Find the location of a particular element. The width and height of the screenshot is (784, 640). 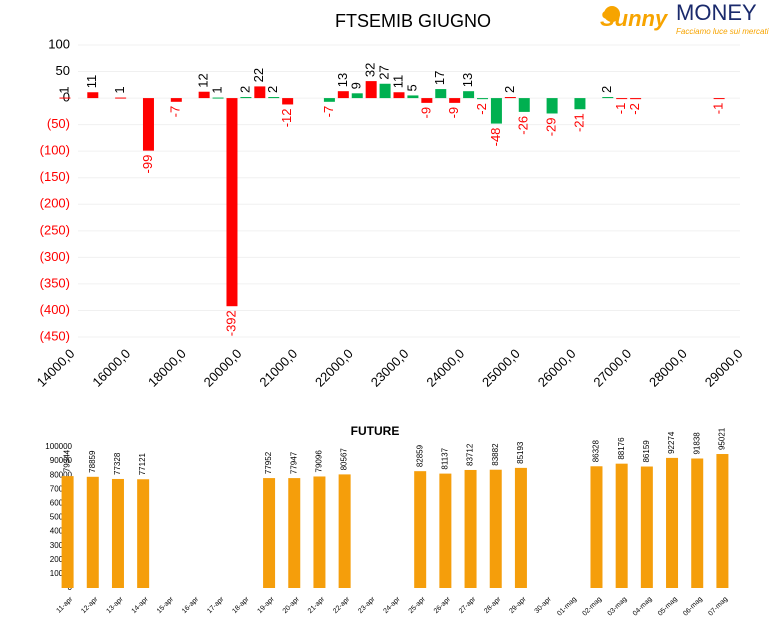

data-label: 32 is located at coordinates (370, 70).